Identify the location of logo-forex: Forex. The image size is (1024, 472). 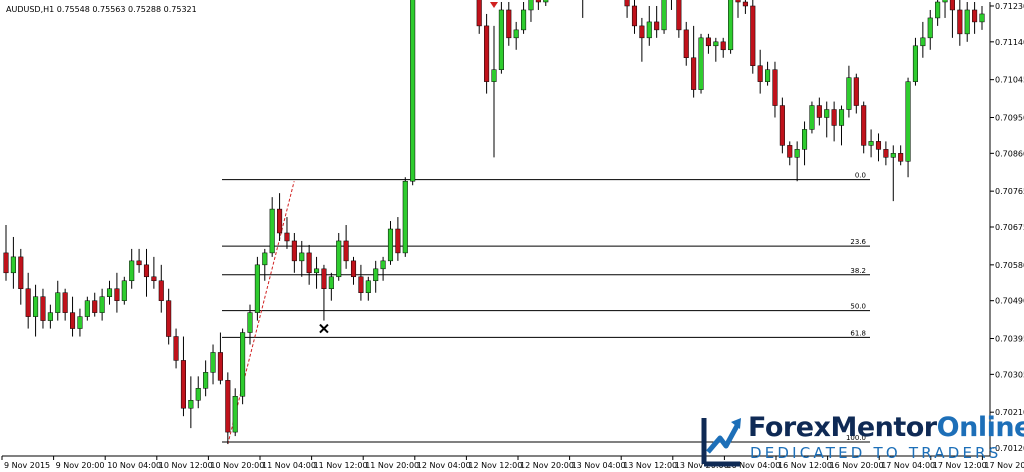
(789, 427).